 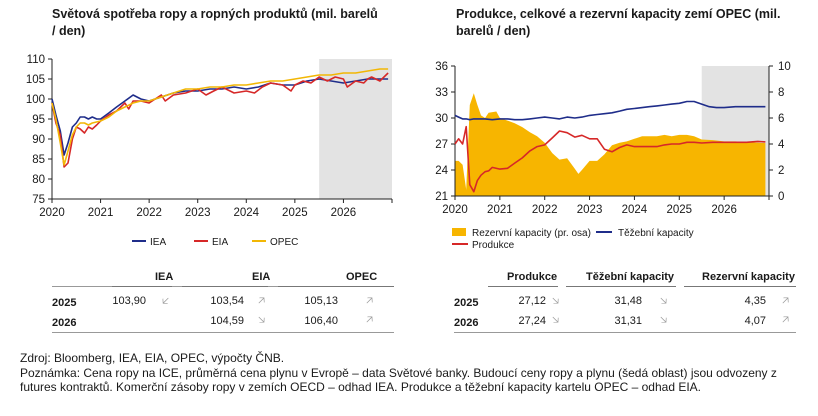 What do you see at coordinates (531, 233) in the screenshot?
I see `legend-label: Rezervní kapacity (pr. osa)` at bounding box center [531, 233].